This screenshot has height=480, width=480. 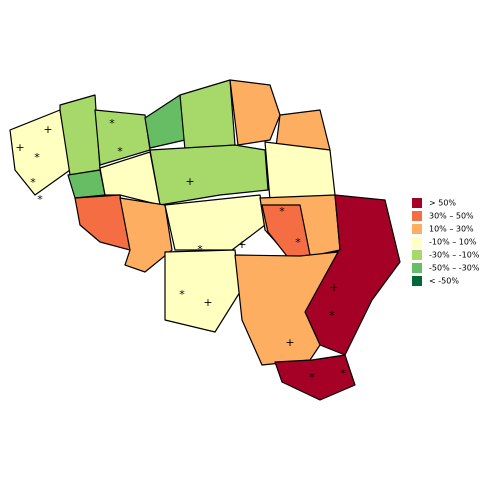 I want to click on legend-label: 10% – 30%, so click(x=451, y=229).